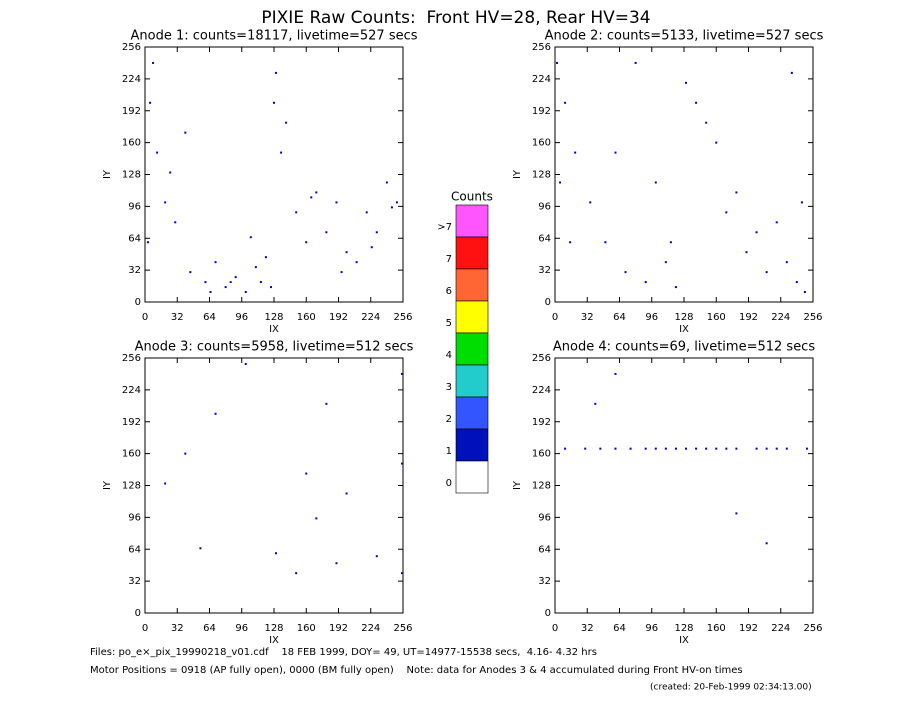  What do you see at coordinates (449, 387) in the screenshot?
I see `colorbar-label: 3` at bounding box center [449, 387].